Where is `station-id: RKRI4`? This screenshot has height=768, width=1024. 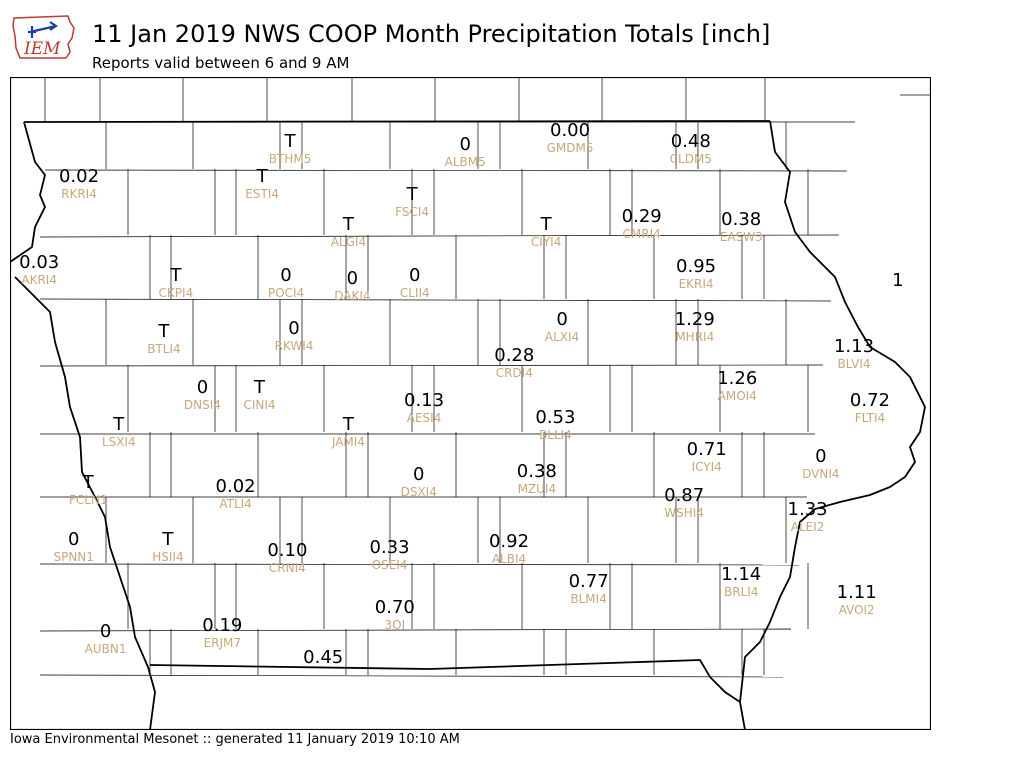 station-id: RKRI4 is located at coordinates (79, 193).